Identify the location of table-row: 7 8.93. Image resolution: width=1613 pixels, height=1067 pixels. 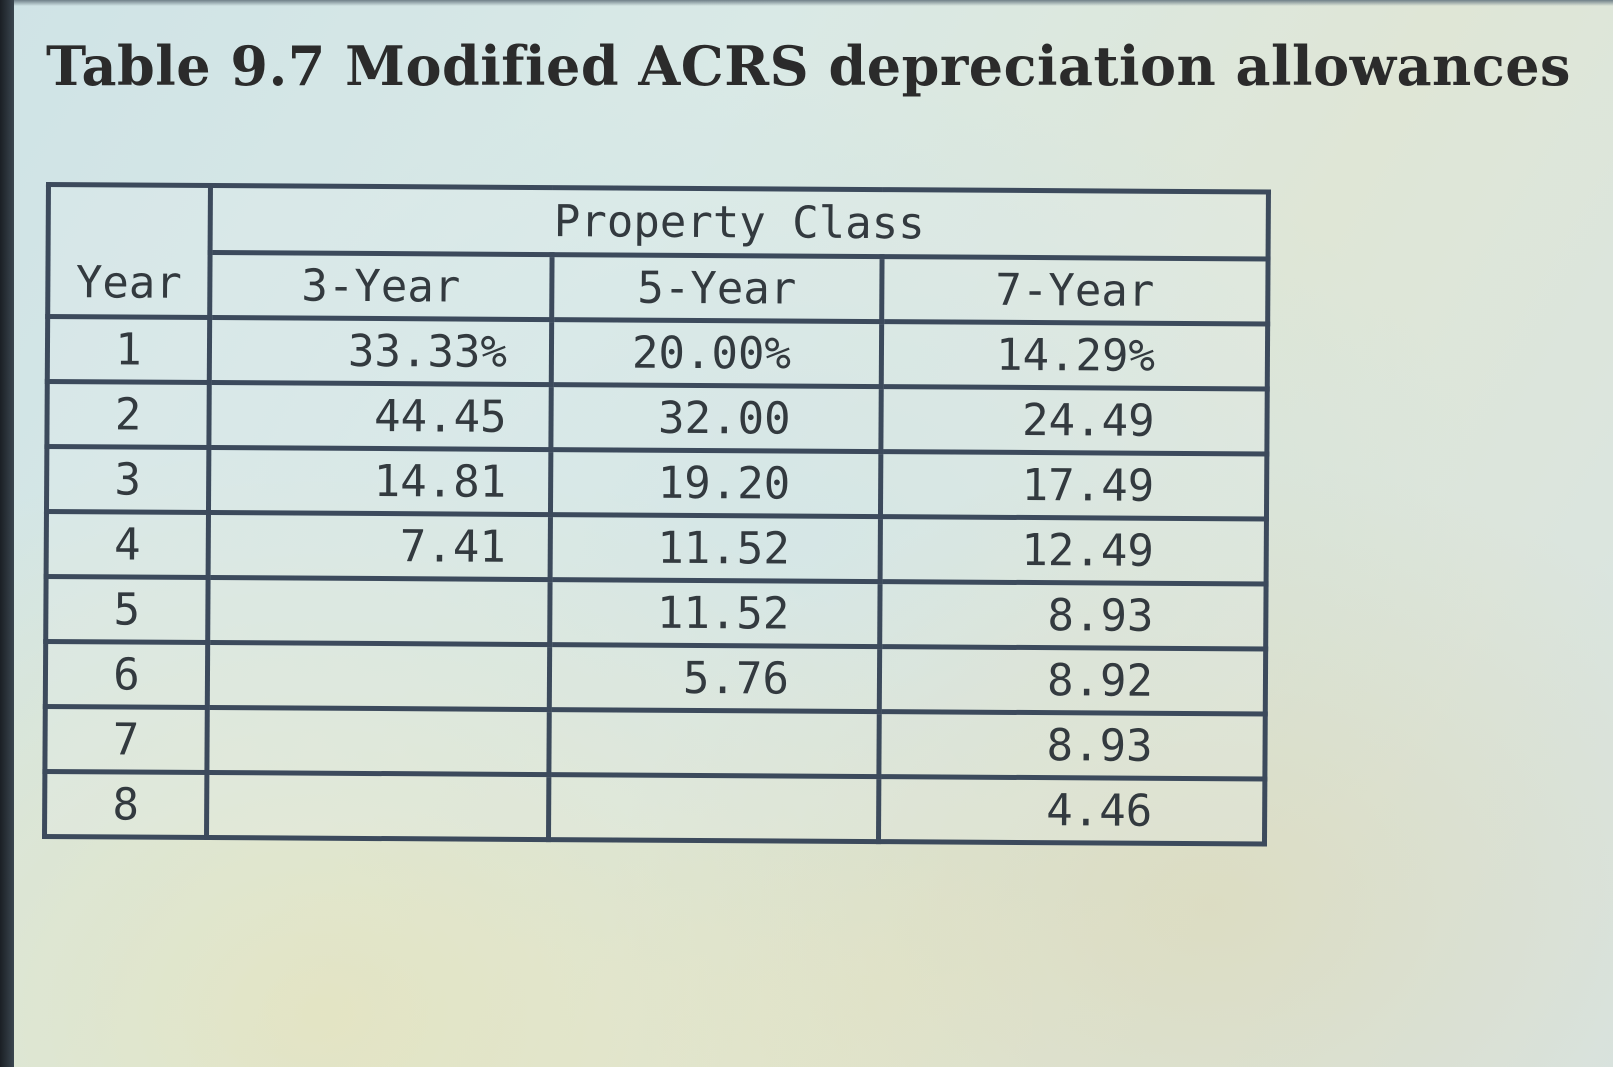
(655, 742).